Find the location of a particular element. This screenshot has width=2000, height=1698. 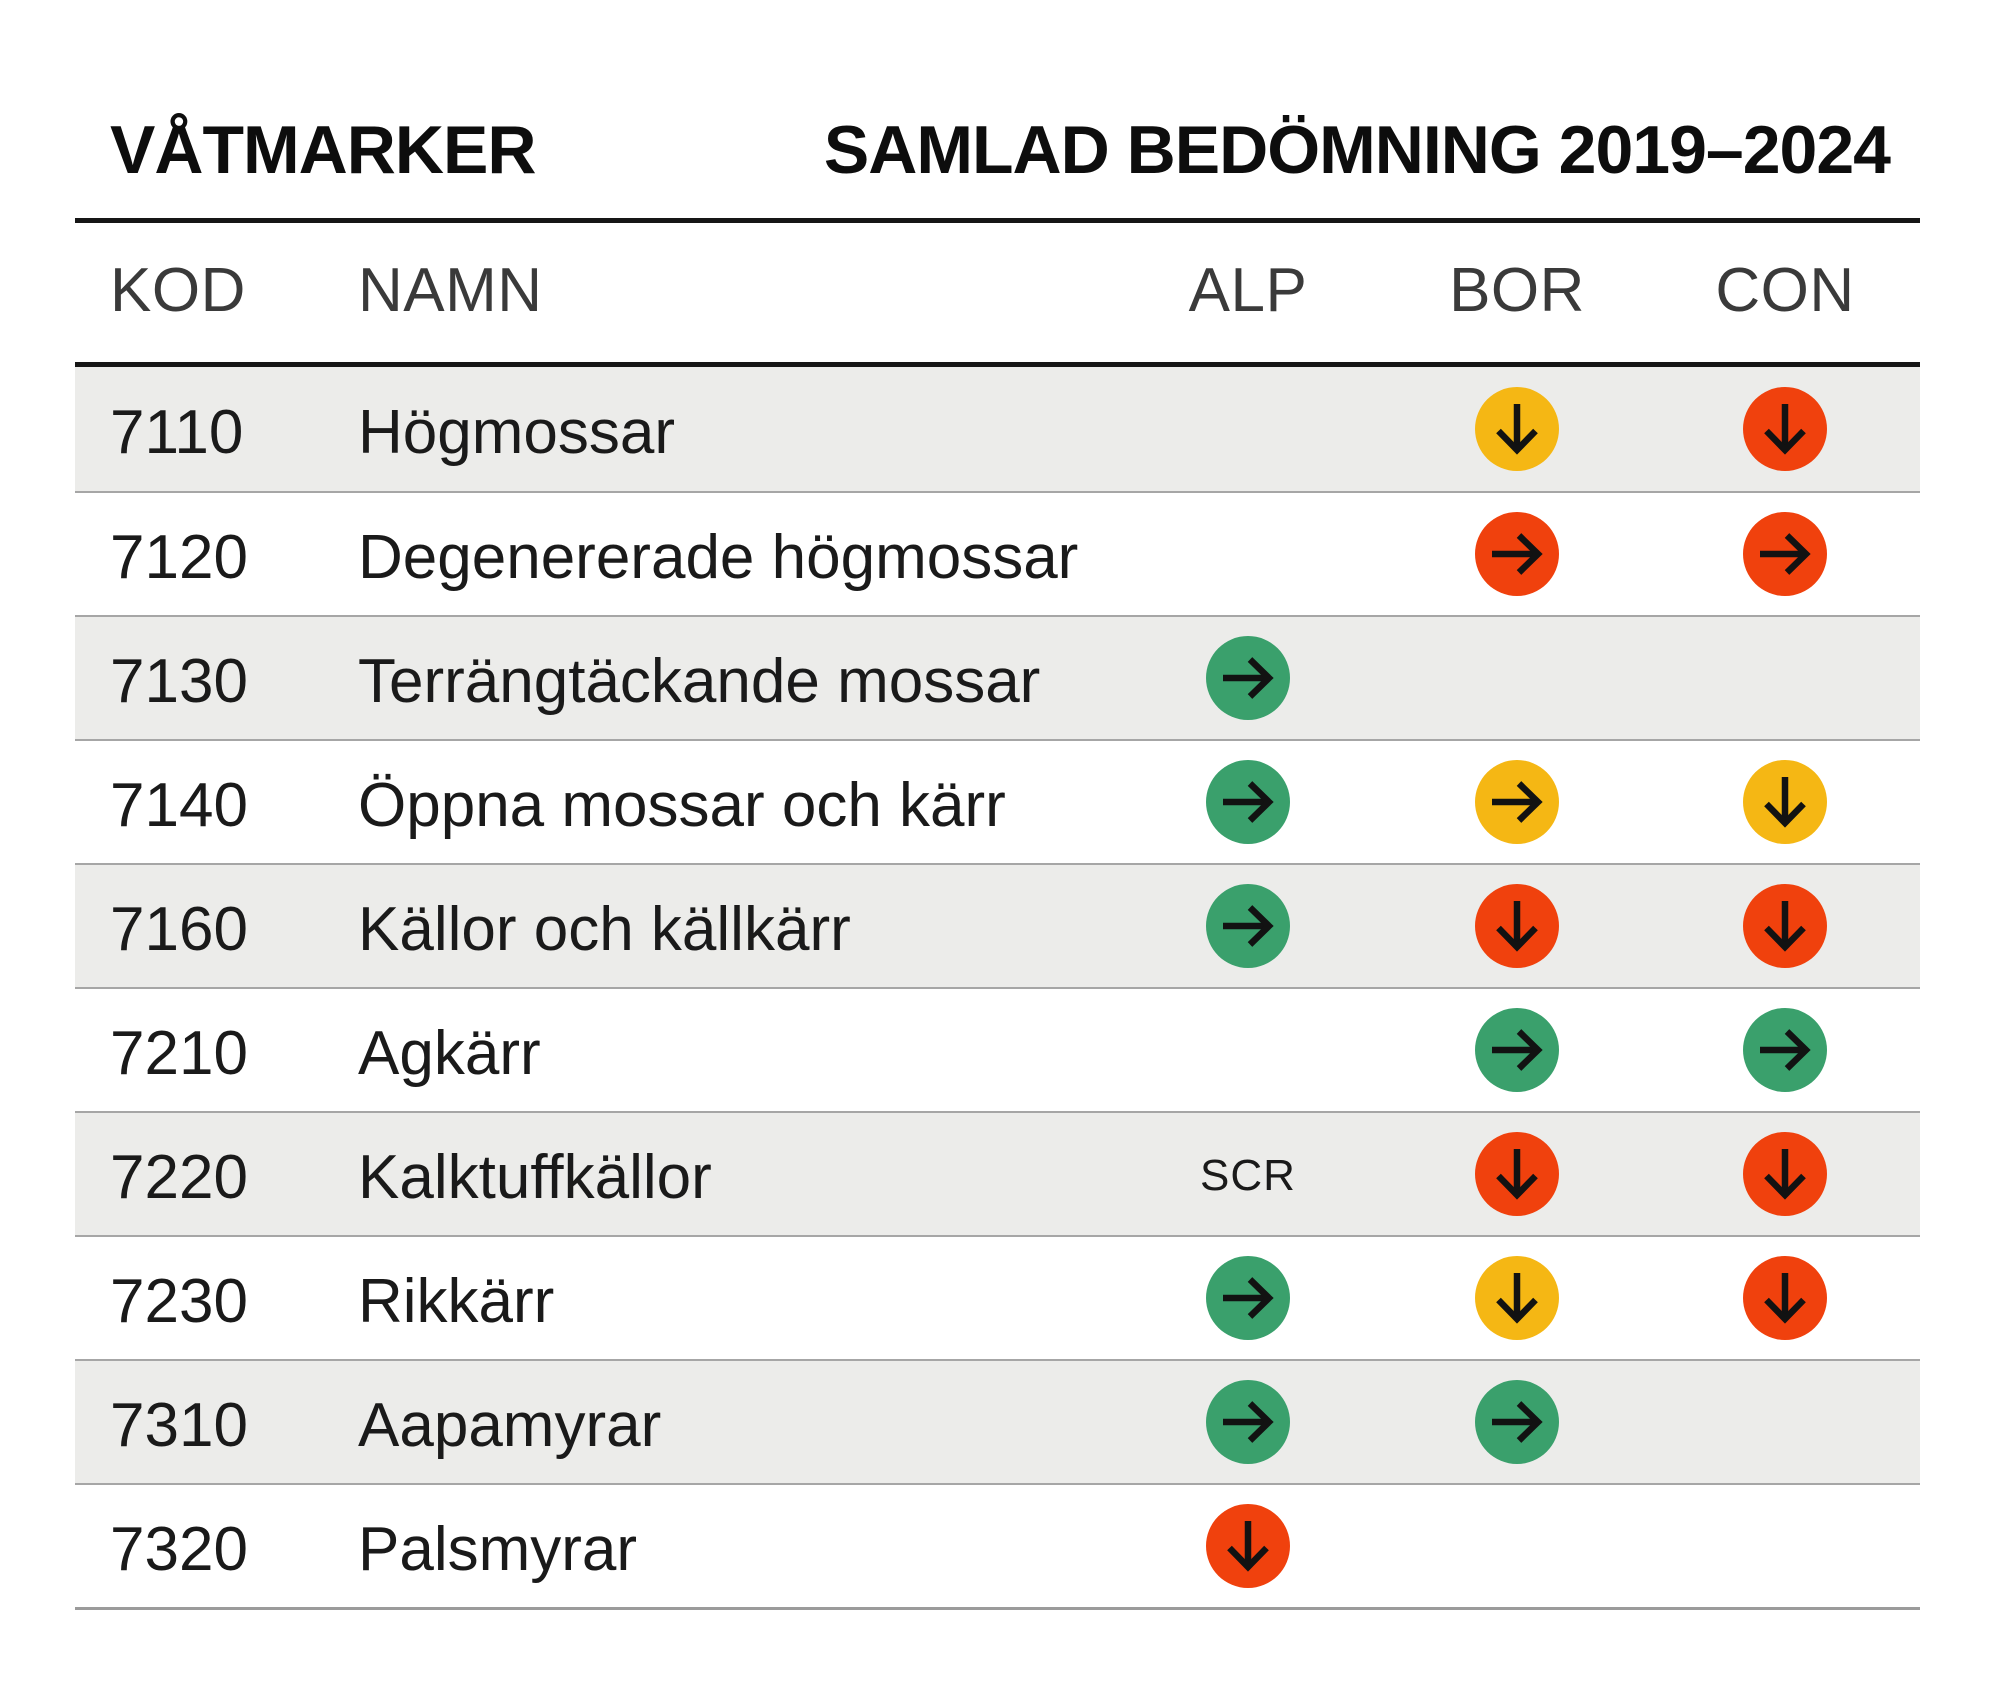

table-row-7160: 7160 Källor och källkärr is located at coordinates (997, 925).